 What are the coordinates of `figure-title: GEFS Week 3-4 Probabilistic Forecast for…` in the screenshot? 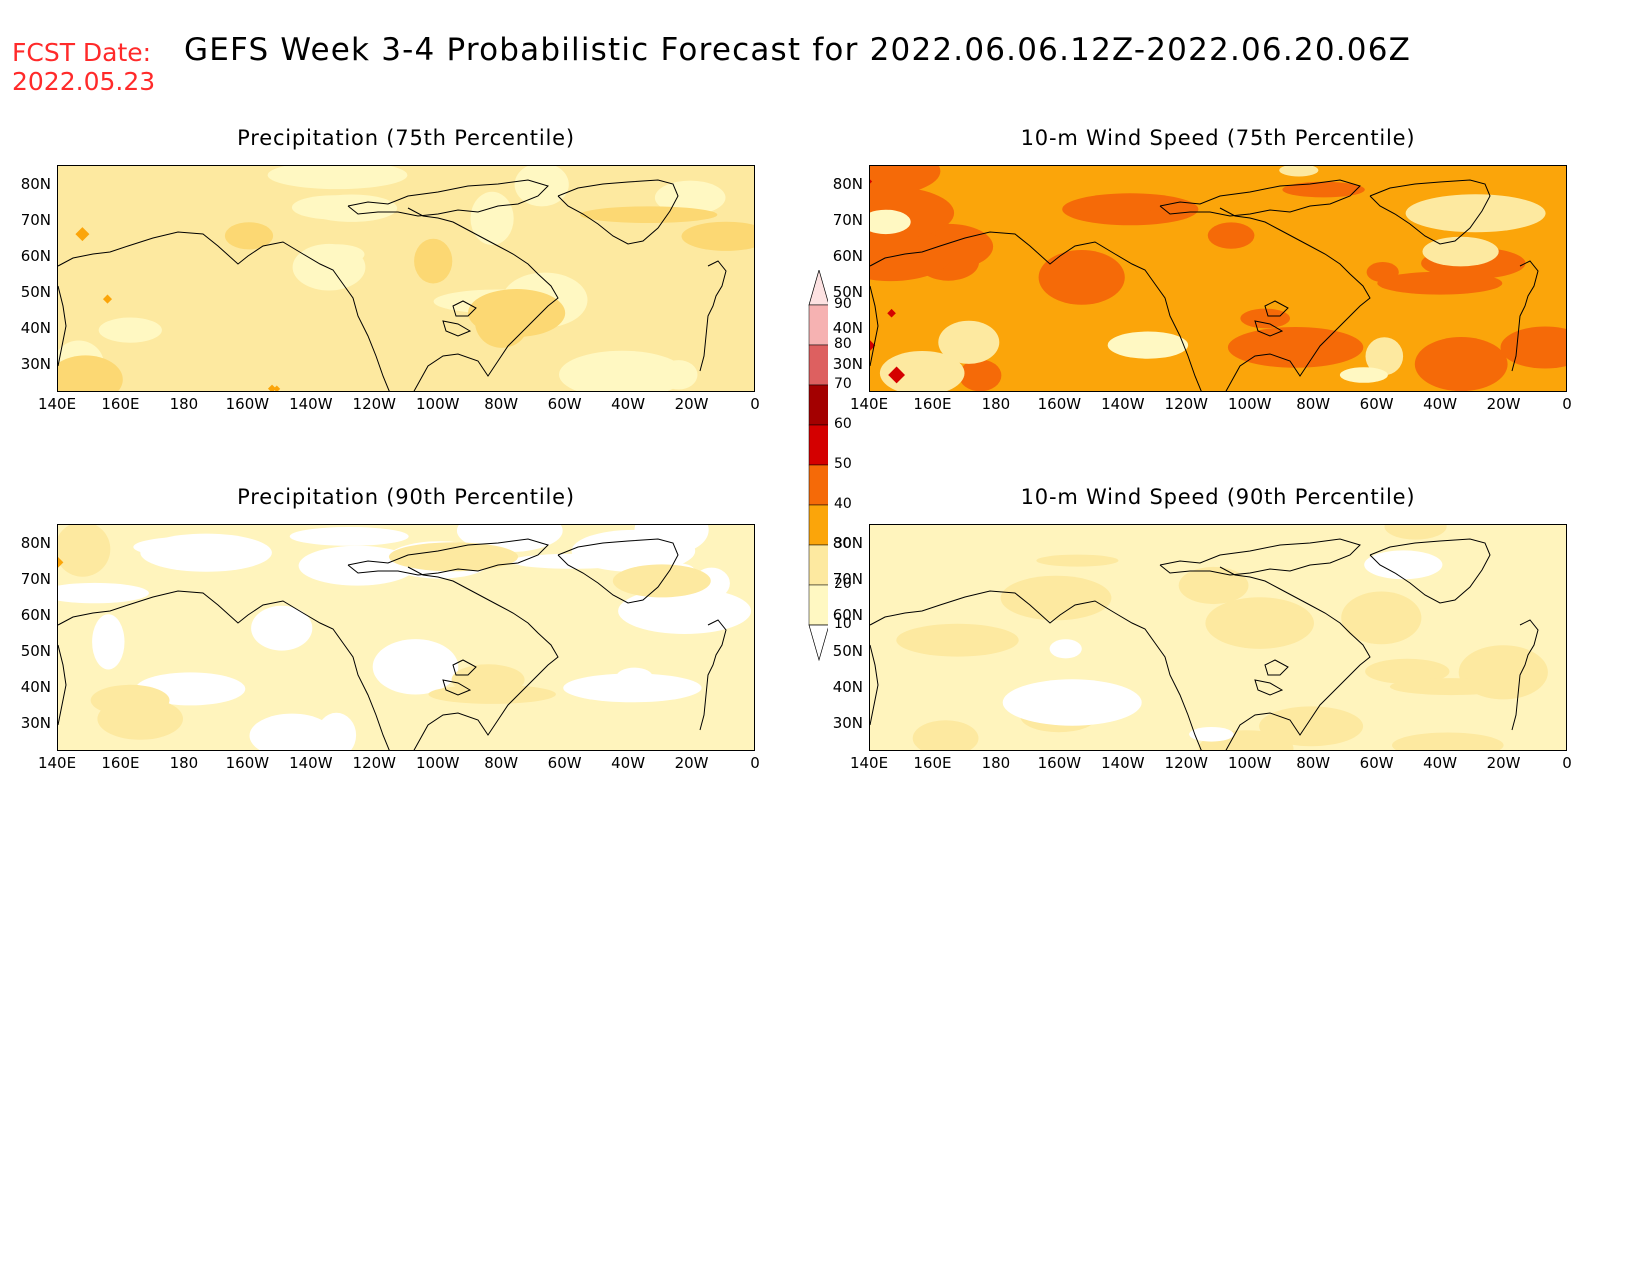 It's located at (798, 50).